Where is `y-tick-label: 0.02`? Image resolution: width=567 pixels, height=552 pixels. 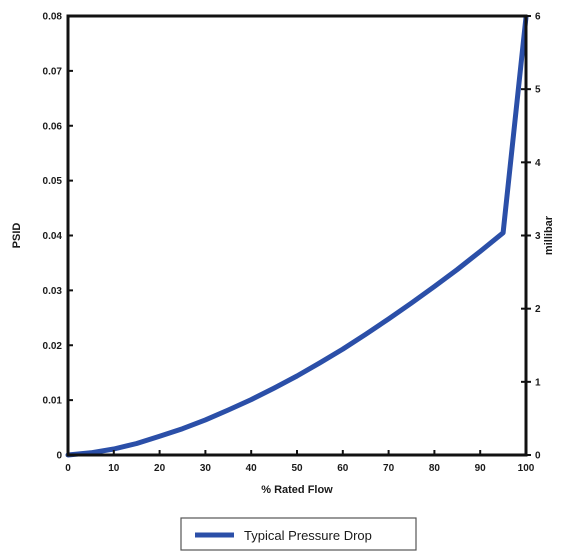
y-tick-label: 0.02 is located at coordinates (53, 346).